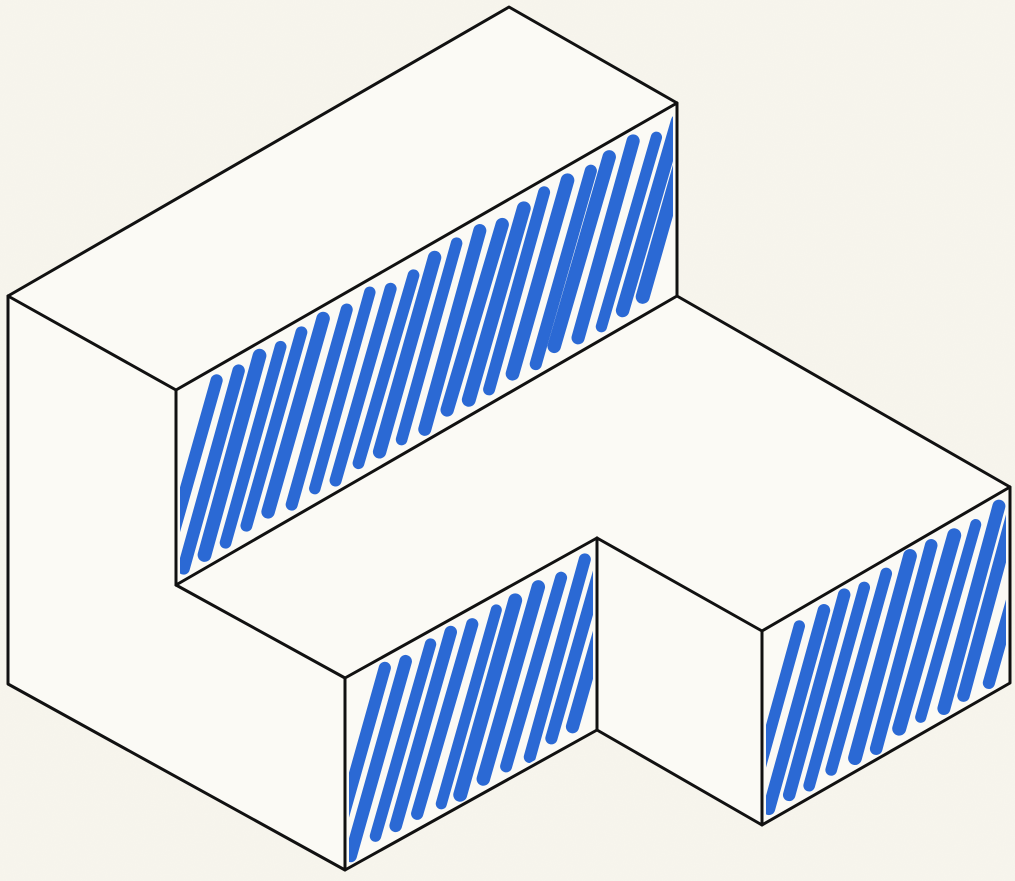  What do you see at coordinates (92, 343) in the screenshot?
I see `top-front-edge` at bounding box center [92, 343].